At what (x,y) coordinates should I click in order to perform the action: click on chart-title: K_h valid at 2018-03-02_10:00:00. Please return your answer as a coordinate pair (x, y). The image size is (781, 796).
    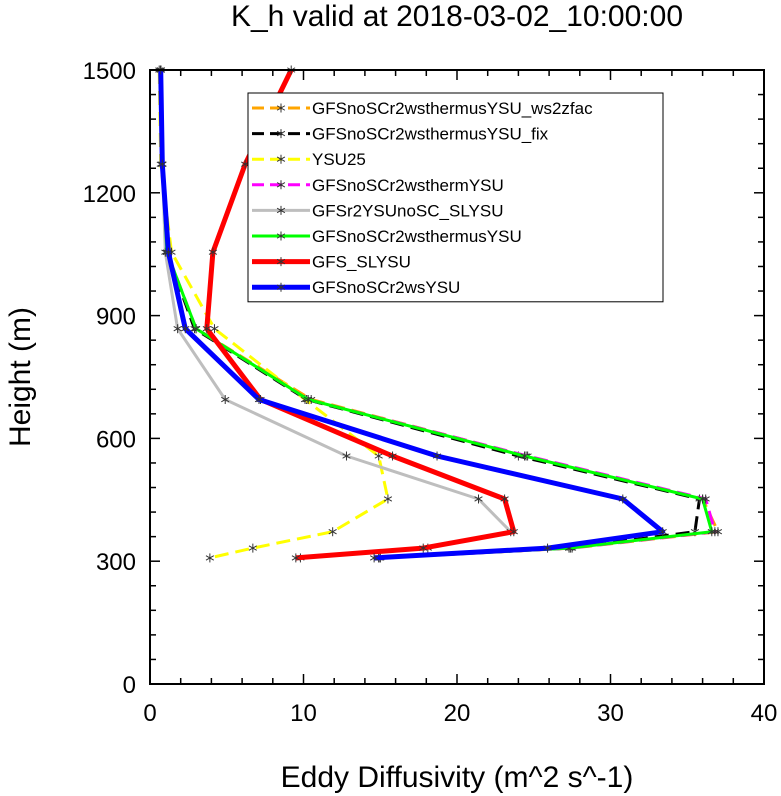
    Looking at the image, I should click on (457, 16).